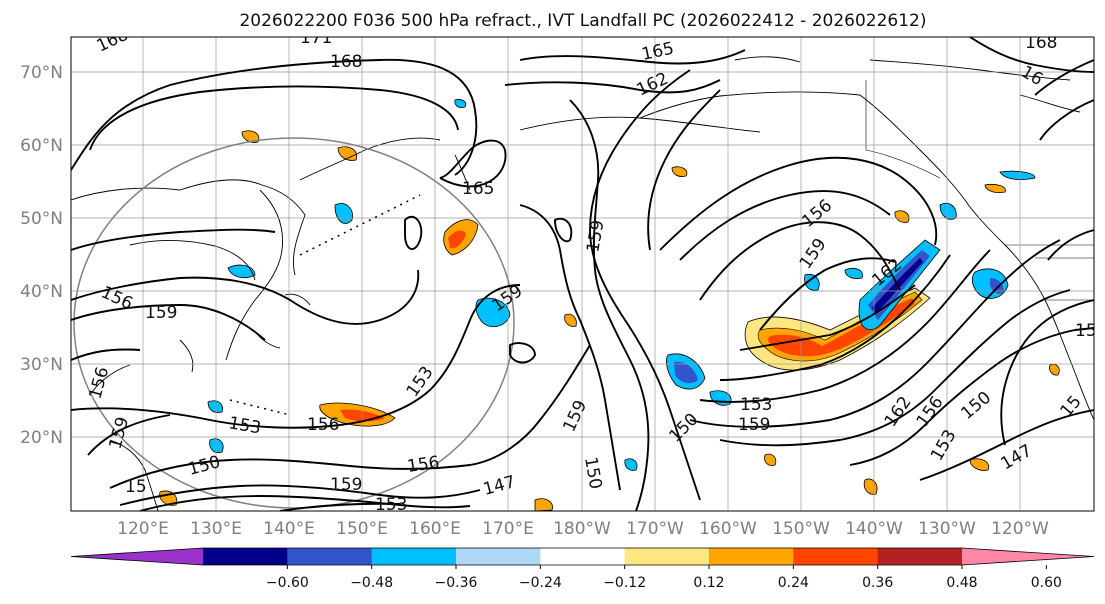 The image size is (1105, 604). What do you see at coordinates (371, 583) in the screenshot?
I see `colorbar-tick-label: −0.48` at bounding box center [371, 583].